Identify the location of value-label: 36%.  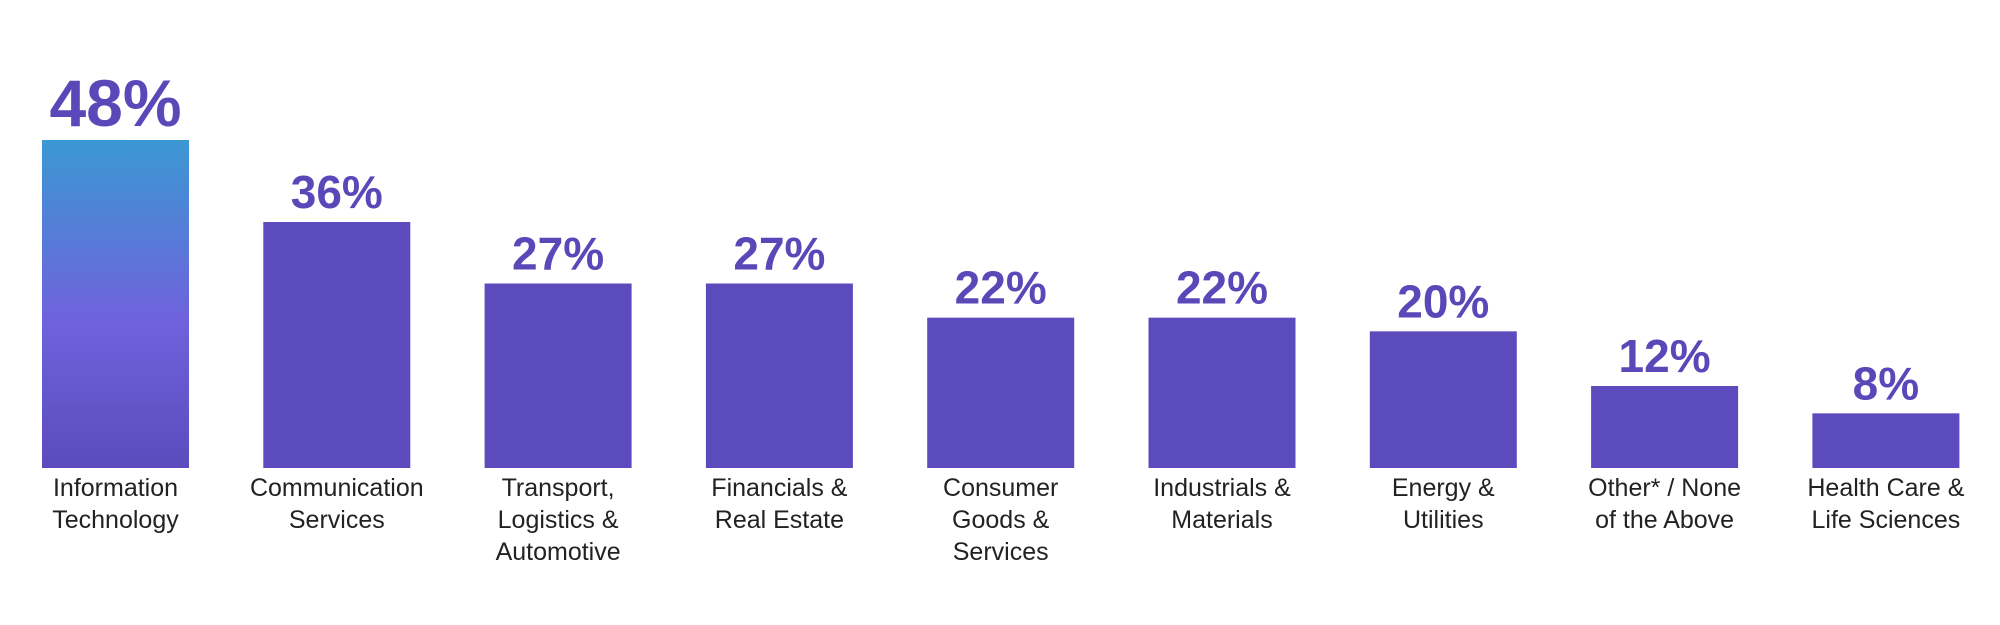
(337, 192).